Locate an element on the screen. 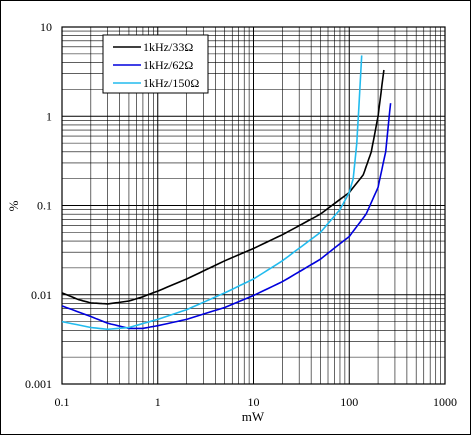 The width and height of the screenshot is (471, 436). legend: 1kHz/33Ω 1kHz/62Ω 1kHz/150Ω is located at coordinates (155, 64).